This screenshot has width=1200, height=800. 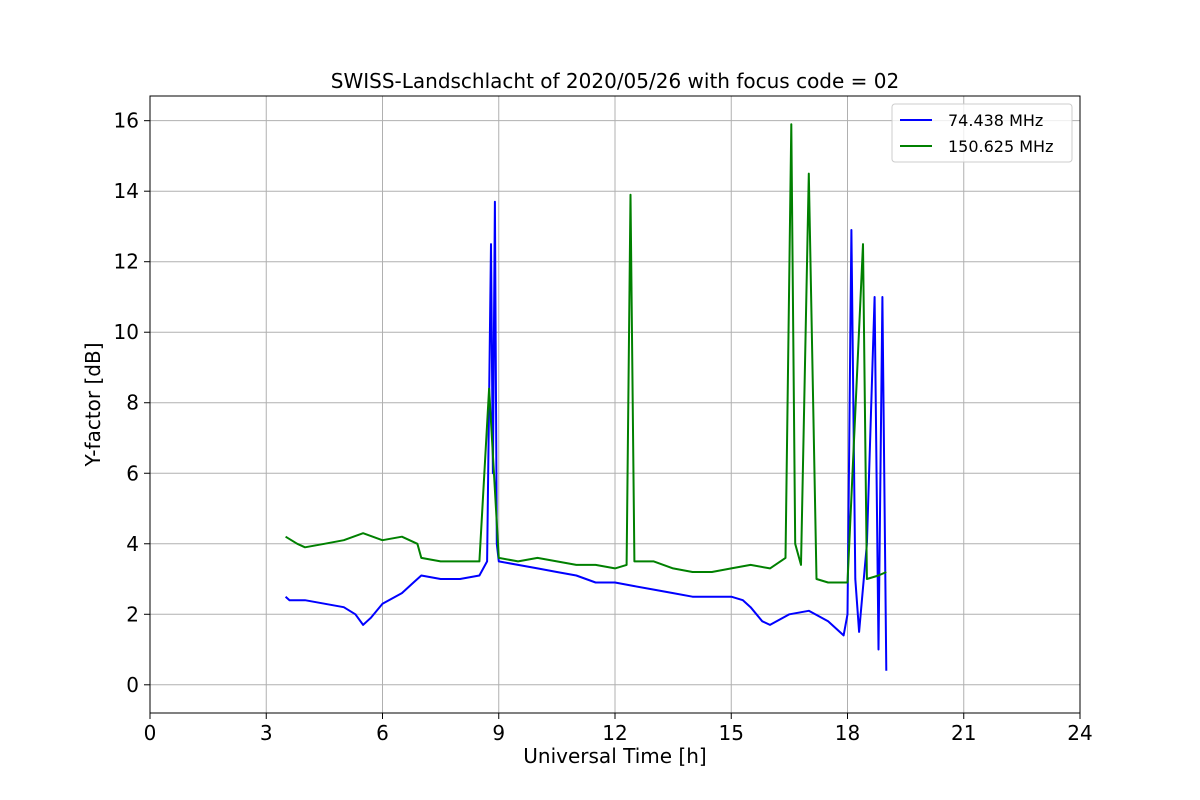 I want to click on x-tick-label: 24, so click(x=1079, y=733).